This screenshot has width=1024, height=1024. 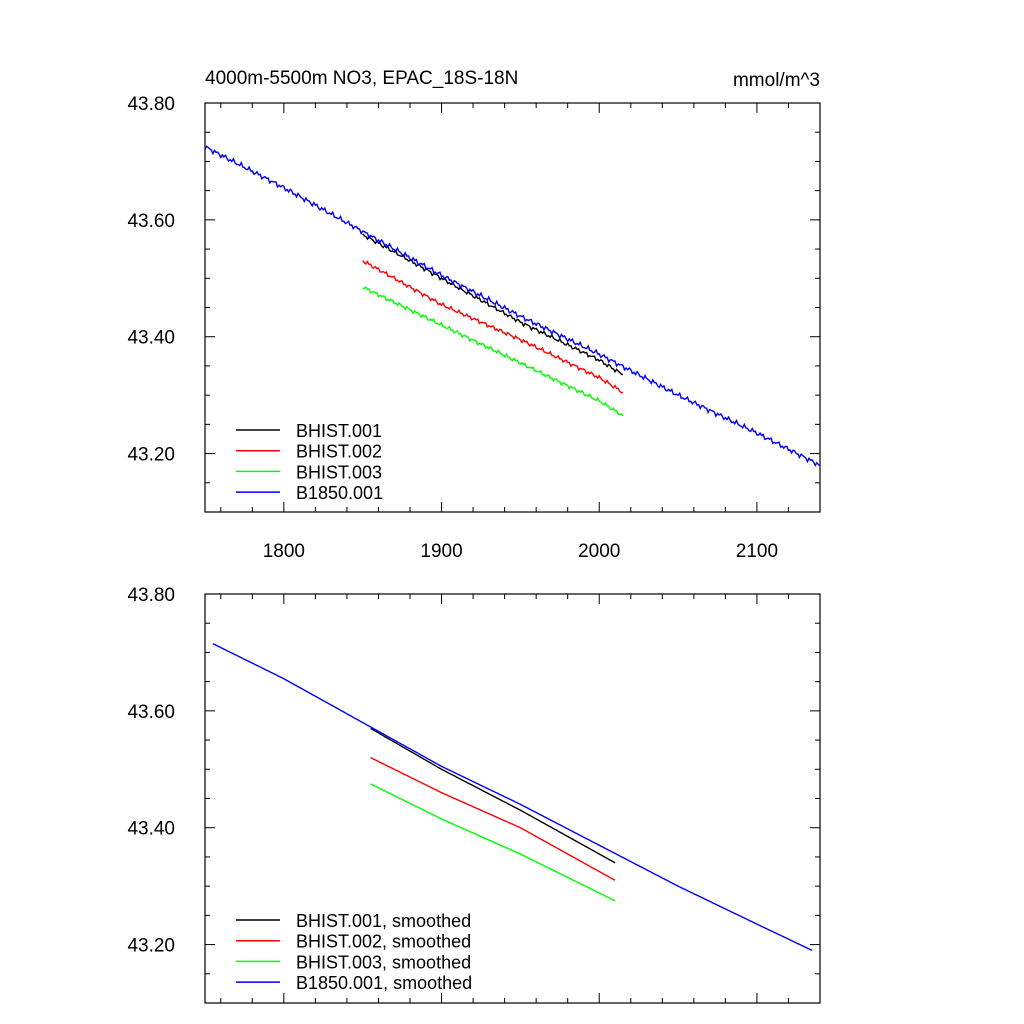 What do you see at coordinates (339, 431) in the screenshot?
I see `legend-label: BHIST.001` at bounding box center [339, 431].